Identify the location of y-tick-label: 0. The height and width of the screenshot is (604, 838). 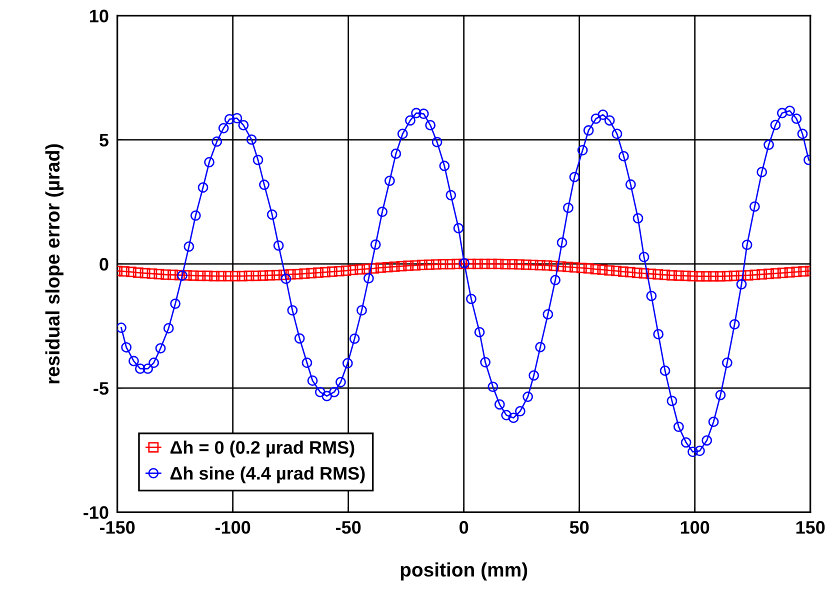
(104, 264).